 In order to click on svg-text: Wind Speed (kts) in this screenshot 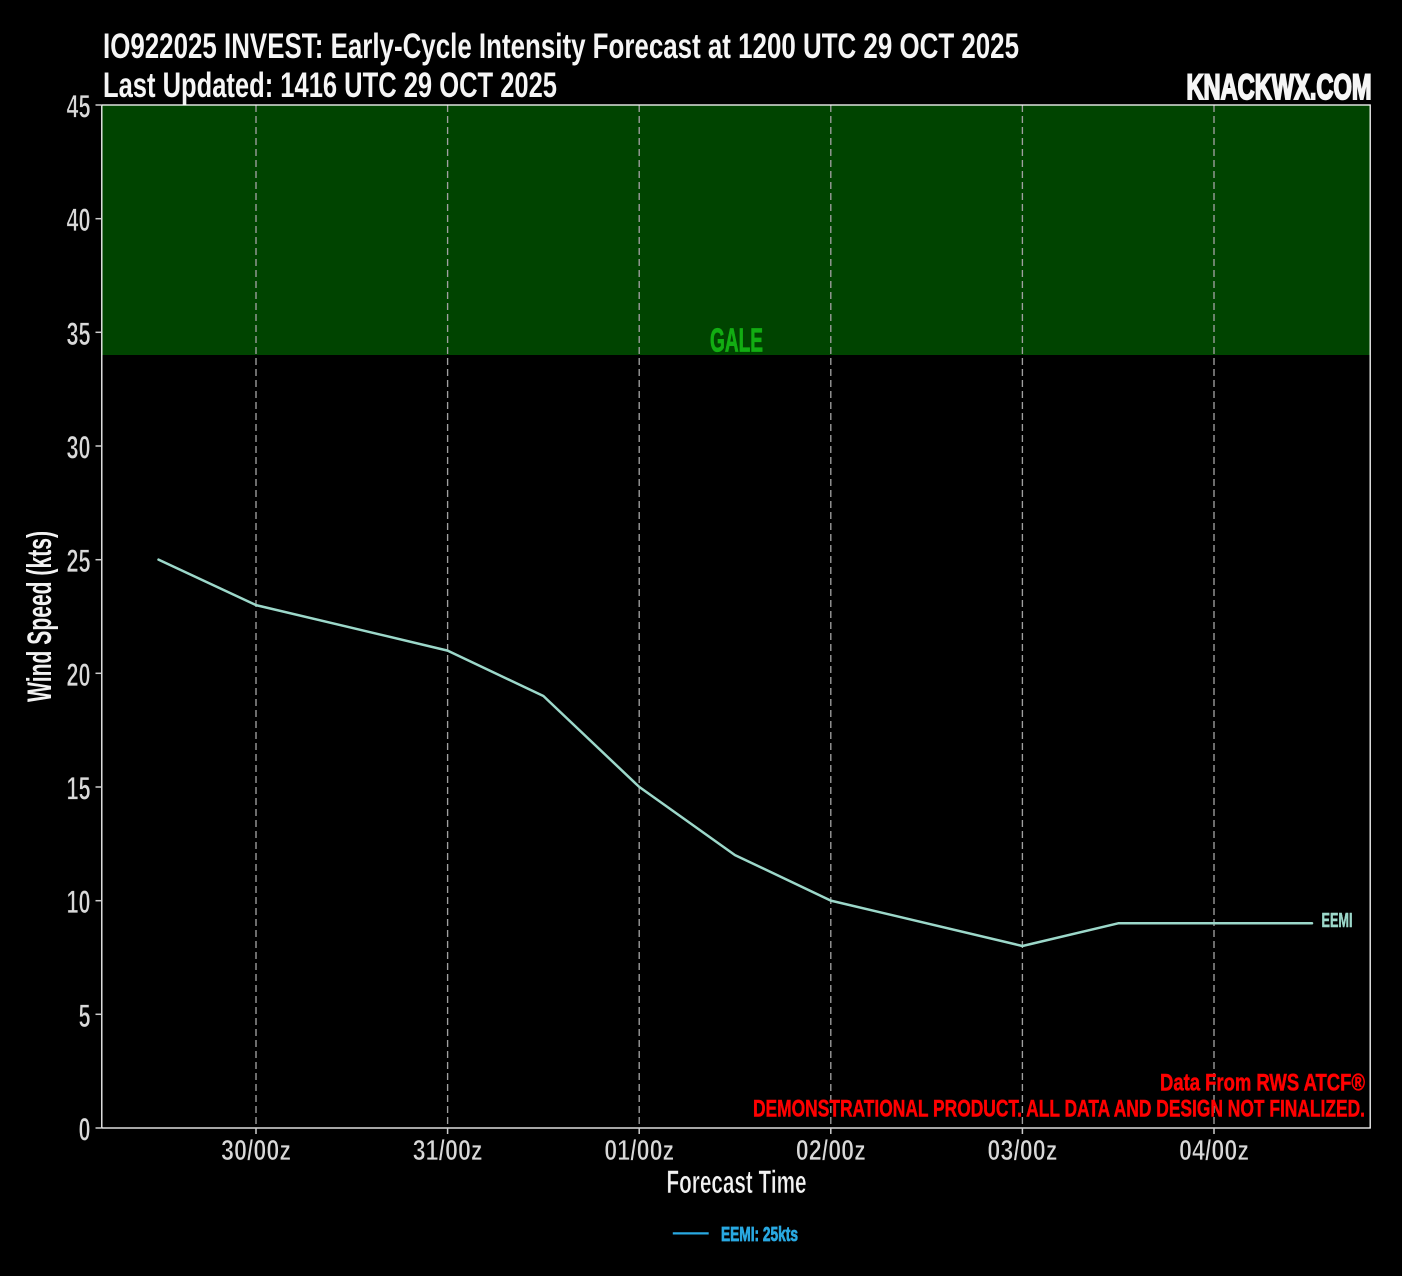, I will do `click(40, 616)`.